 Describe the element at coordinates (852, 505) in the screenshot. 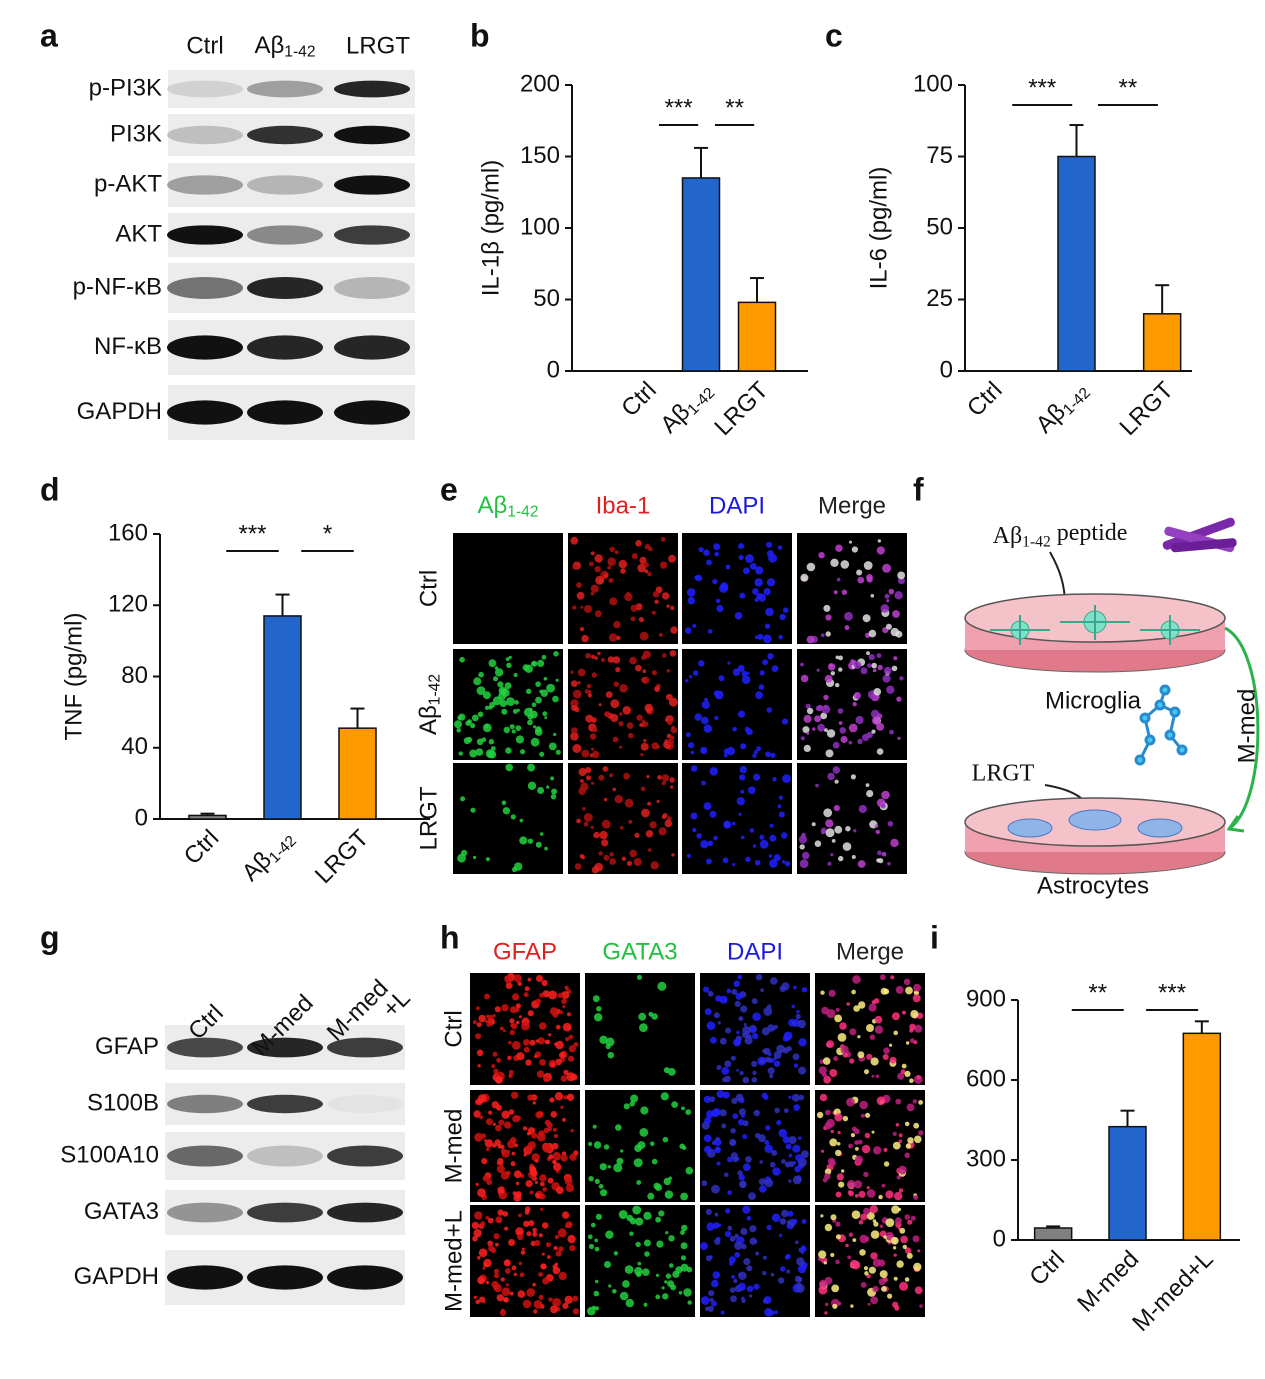

I see `column-header: Merge` at that location.